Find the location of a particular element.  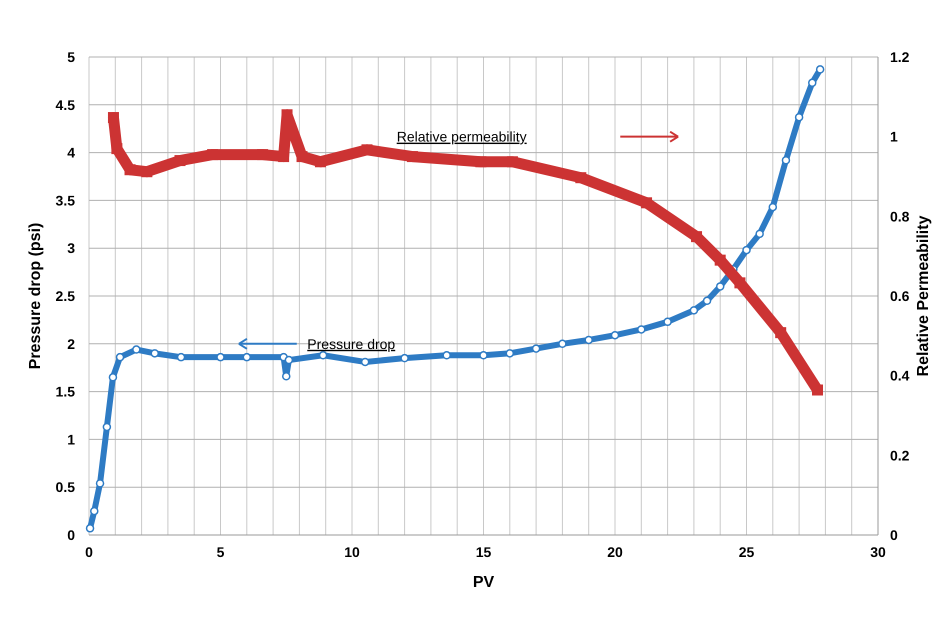

y2-tick-label: 0 is located at coordinates (894, 535).